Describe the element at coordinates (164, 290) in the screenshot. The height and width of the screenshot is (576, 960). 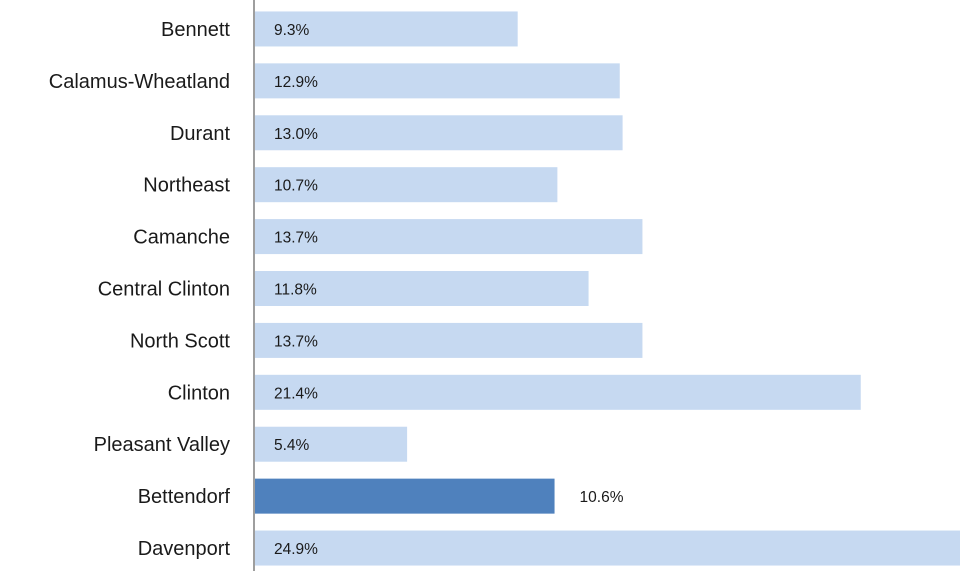
I see `category-label-central-clinton: Central Clinton` at that location.